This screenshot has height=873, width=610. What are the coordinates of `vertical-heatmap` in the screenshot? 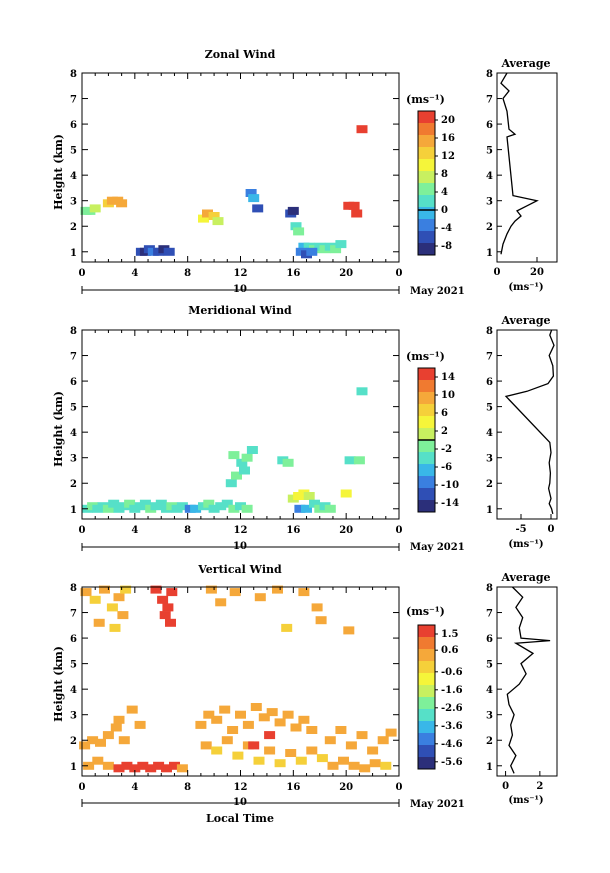 It's located at (238, 679).